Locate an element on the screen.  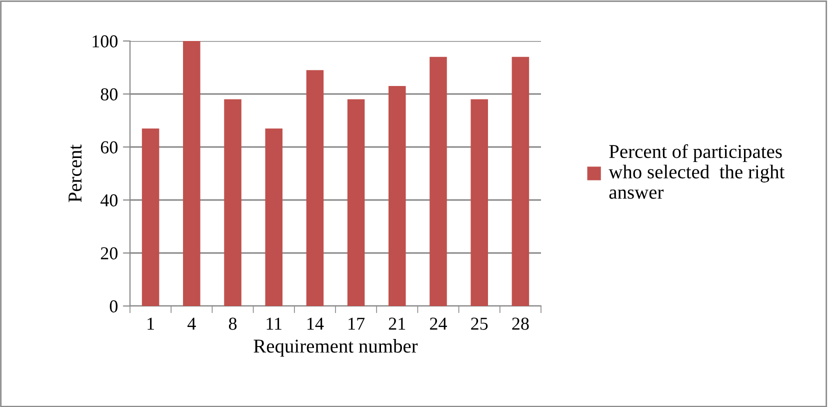
y-tick-label: 100 is located at coordinates (105, 41).